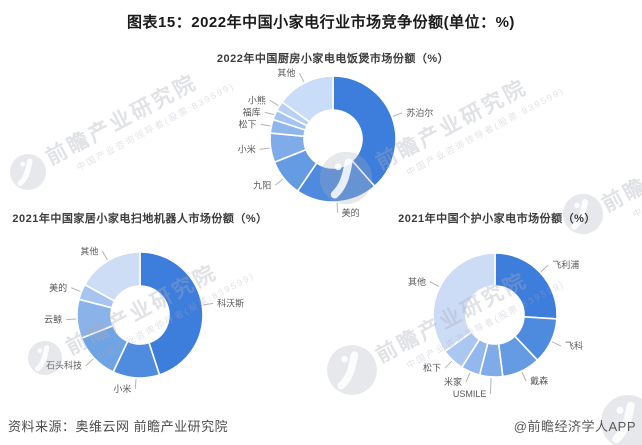 The width and height of the screenshot is (642, 445). What do you see at coordinates (140, 219) in the screenshot?
I see `chart-title-robot-vacuum: 2021年中国家居小家电扫地机器人市场份额（%）` at bounding box center [140, 219].